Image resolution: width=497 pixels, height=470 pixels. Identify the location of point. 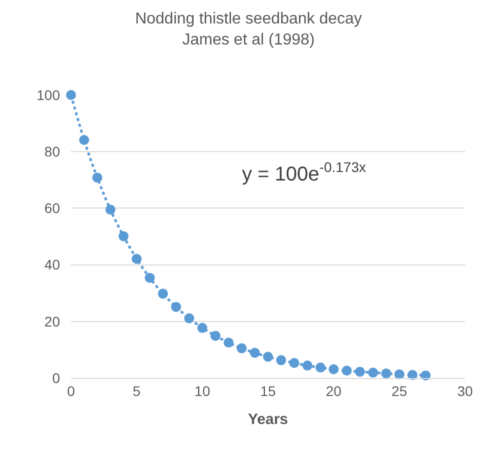
(71, 95).